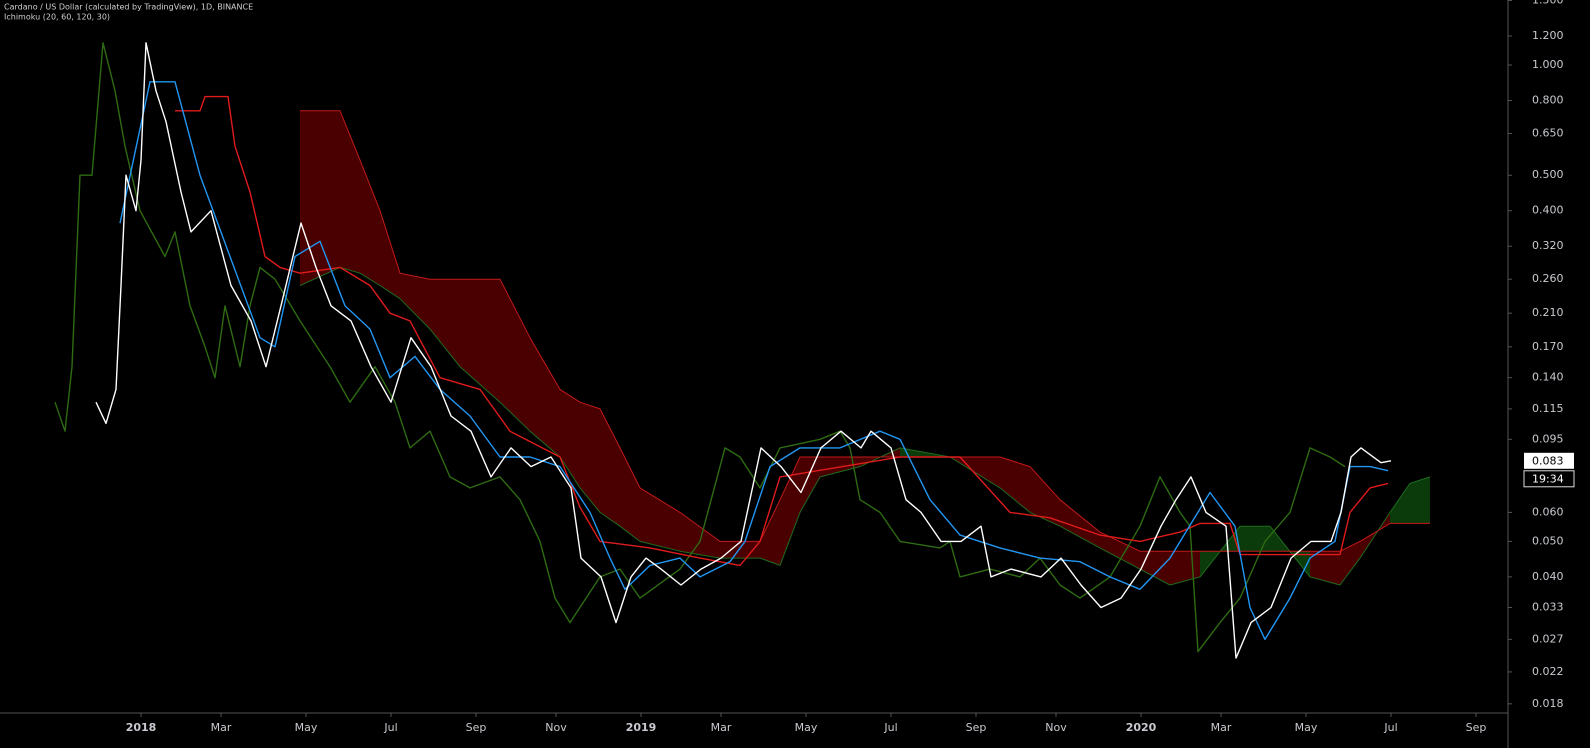 The image size is (1590, 748). Describe the element at coordinates (1548, 377) in the screenshot. I see `y-tick-label: 0.140` at that location.